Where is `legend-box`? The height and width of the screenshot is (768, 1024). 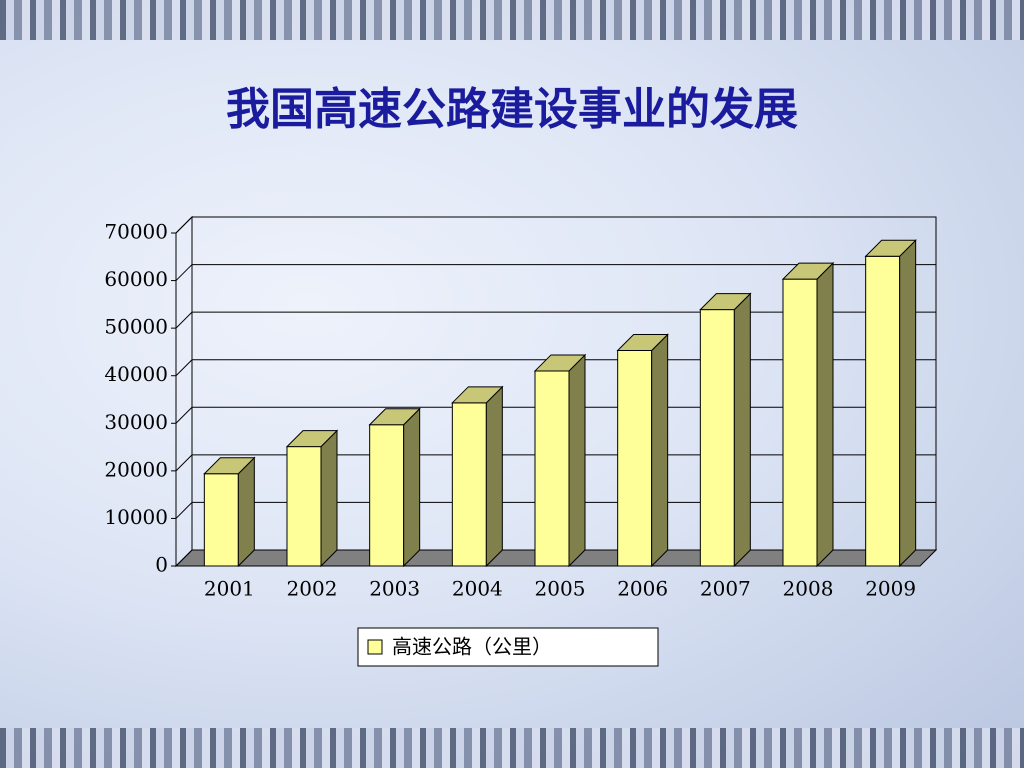 legend-box is located at coordinates (508, 647).